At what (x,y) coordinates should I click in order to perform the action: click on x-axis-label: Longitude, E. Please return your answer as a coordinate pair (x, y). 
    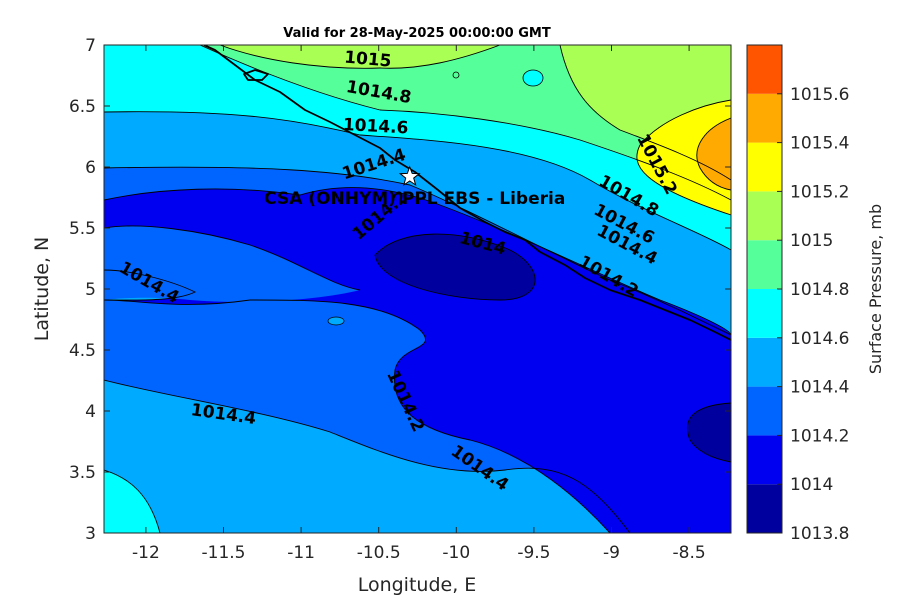
    Looking at the image, I should click on (417, 585).